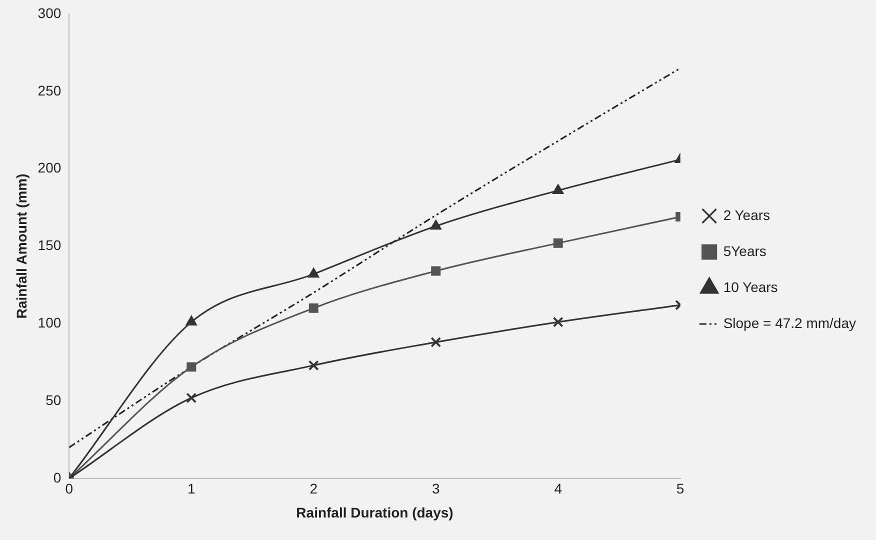 The image size is (876, 540). Describe the element at coordinates (680, 488) in the screenshot. I see `x-tick-label: 5` at that location.